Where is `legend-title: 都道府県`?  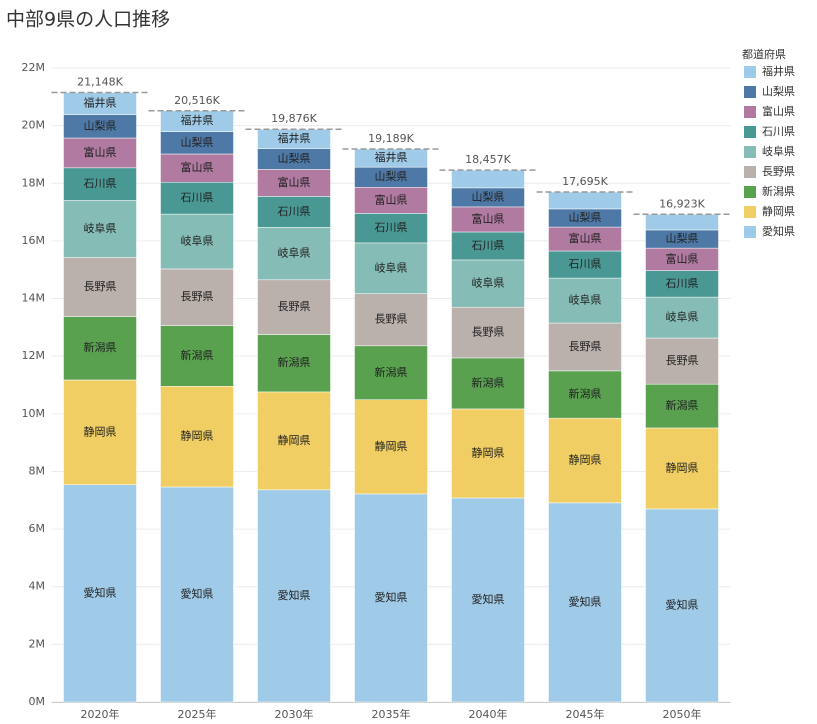
legend-title: 都道府県 is located at coordinates (764, 54).